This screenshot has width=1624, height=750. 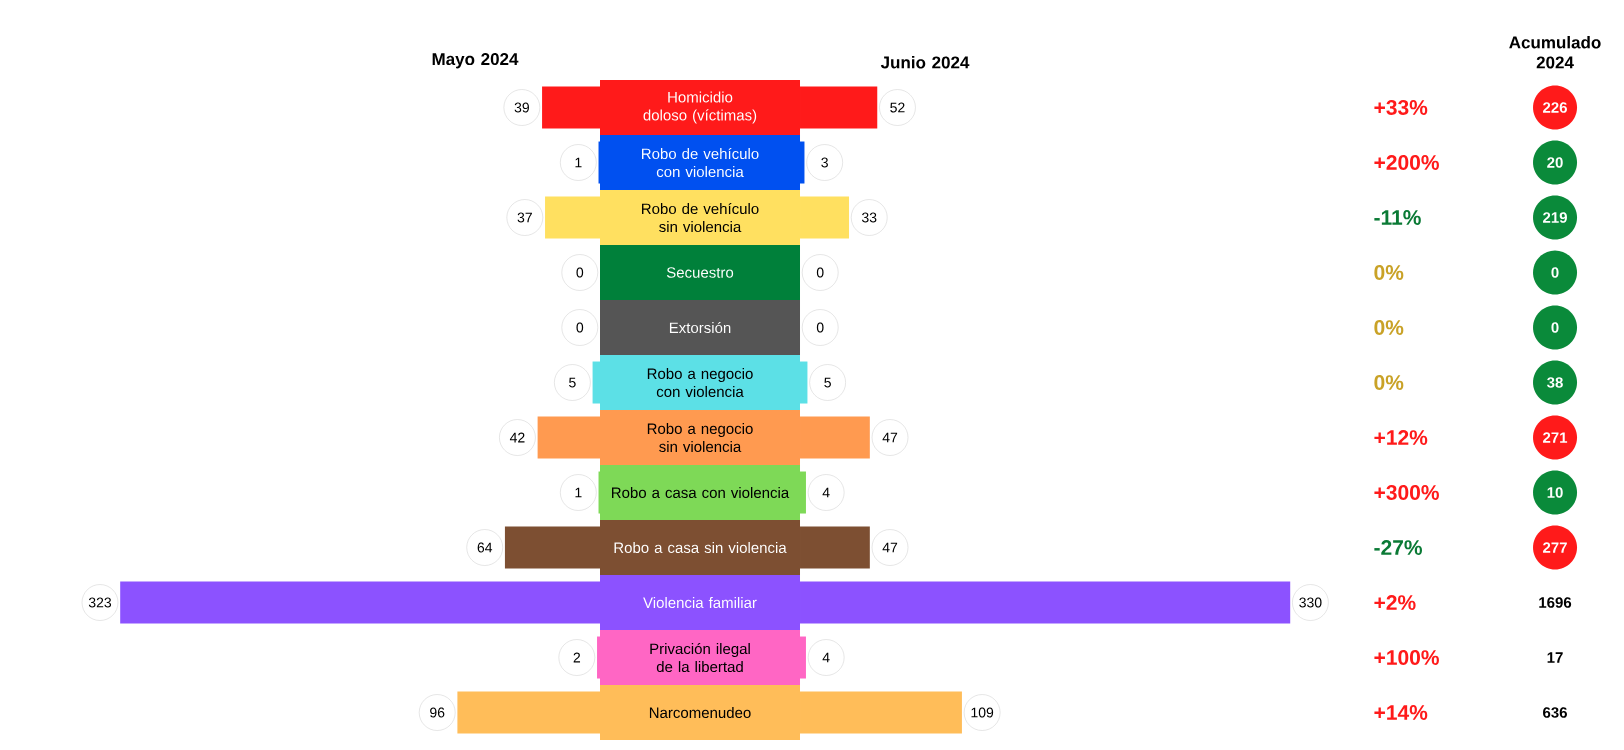 What do you see at coordinates (1555, 437) in the screenshot?
I see `data-label: 271` at bounding box center [1555, 437].